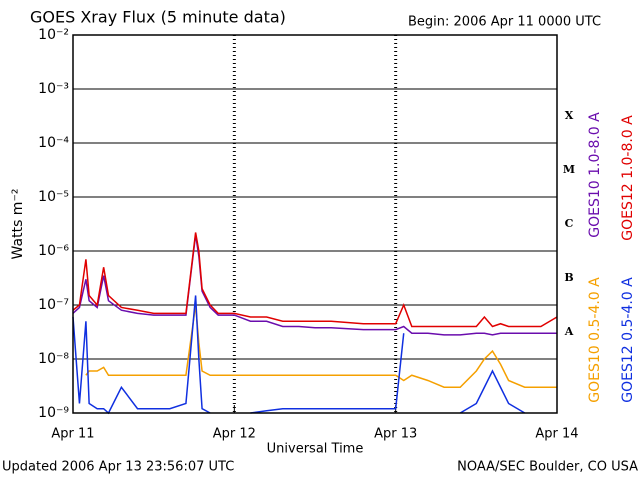 The image size is (640, 480). Describe the element at coordinates (556, 434) in the screenshot. I see `x-tick-label: Apr 14` at that location.